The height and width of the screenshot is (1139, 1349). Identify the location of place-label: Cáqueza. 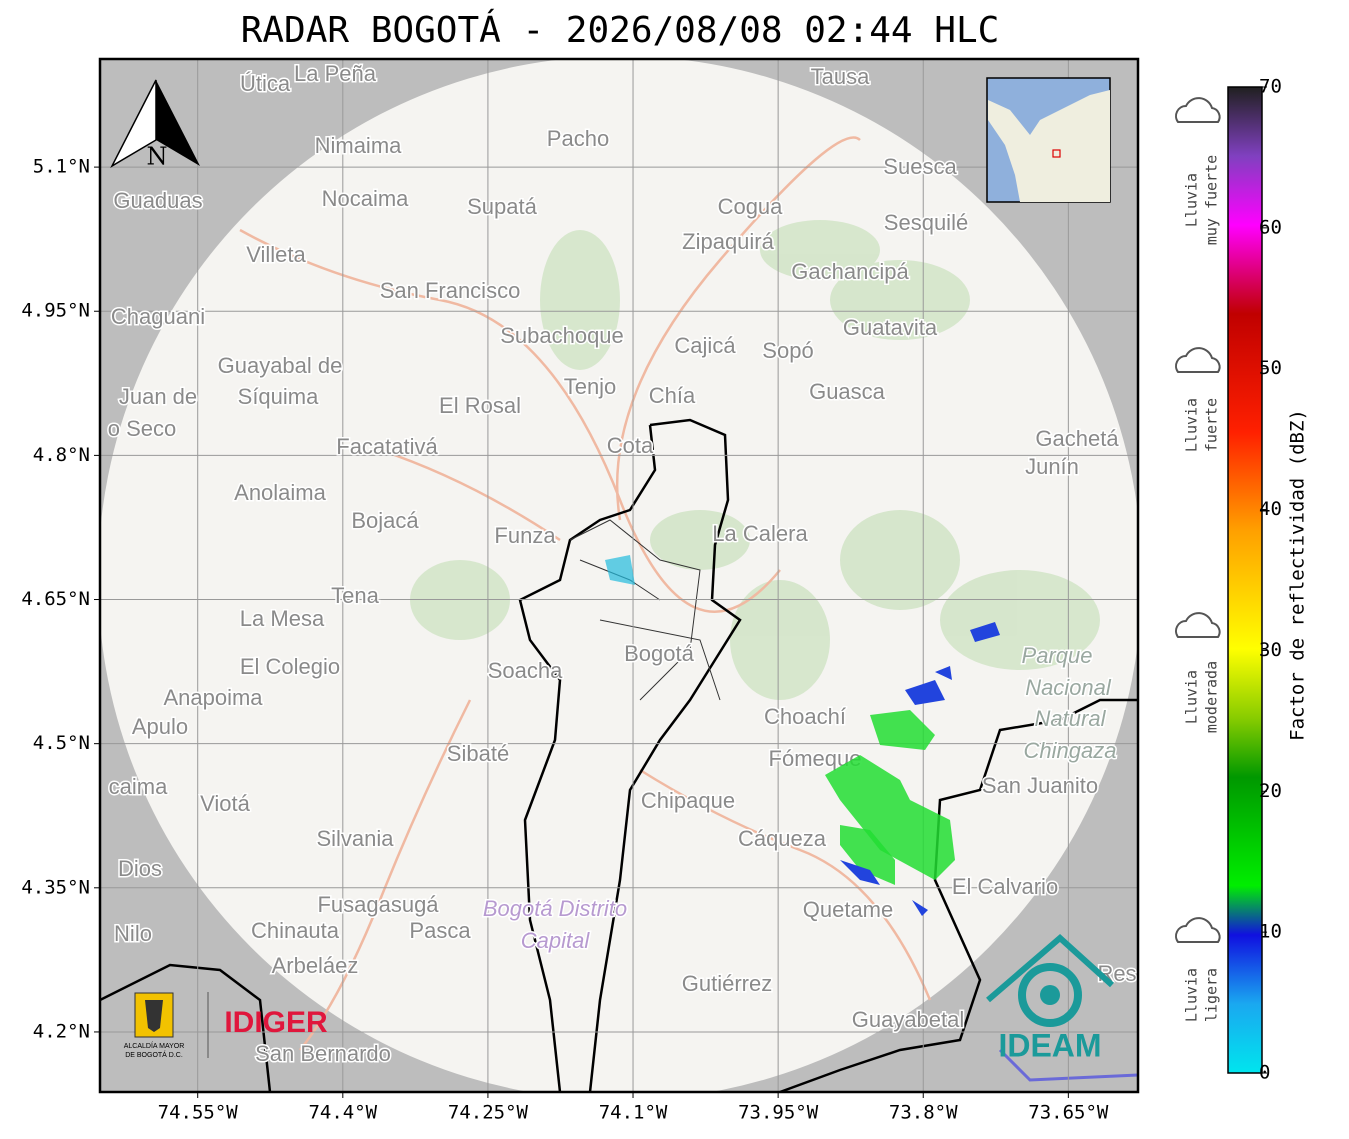
(782, 838).